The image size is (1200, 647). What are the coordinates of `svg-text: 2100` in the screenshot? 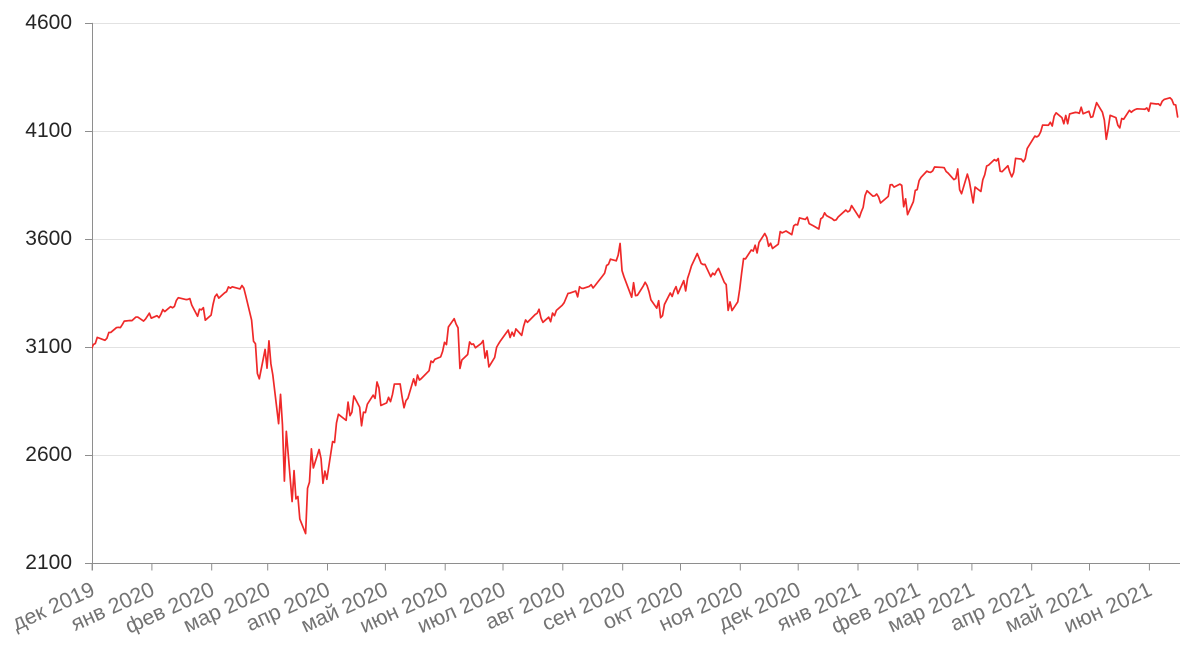 It's located at (48, 562).